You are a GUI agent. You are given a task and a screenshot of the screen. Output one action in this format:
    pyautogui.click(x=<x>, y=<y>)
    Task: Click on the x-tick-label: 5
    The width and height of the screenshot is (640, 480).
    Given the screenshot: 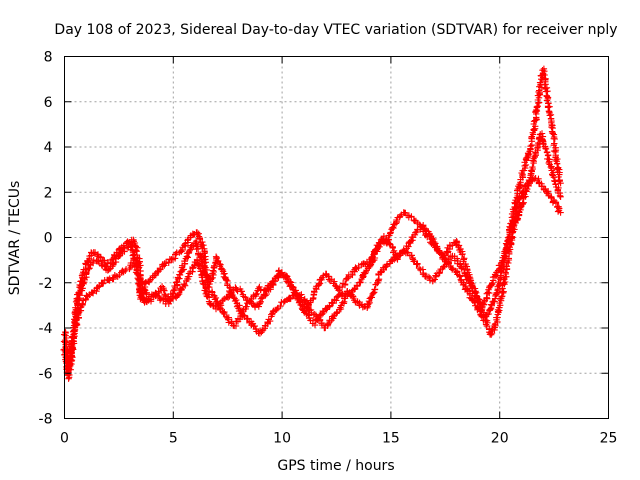 What is the action you would take?
    pyautogui.click(x=173, y=439)
    